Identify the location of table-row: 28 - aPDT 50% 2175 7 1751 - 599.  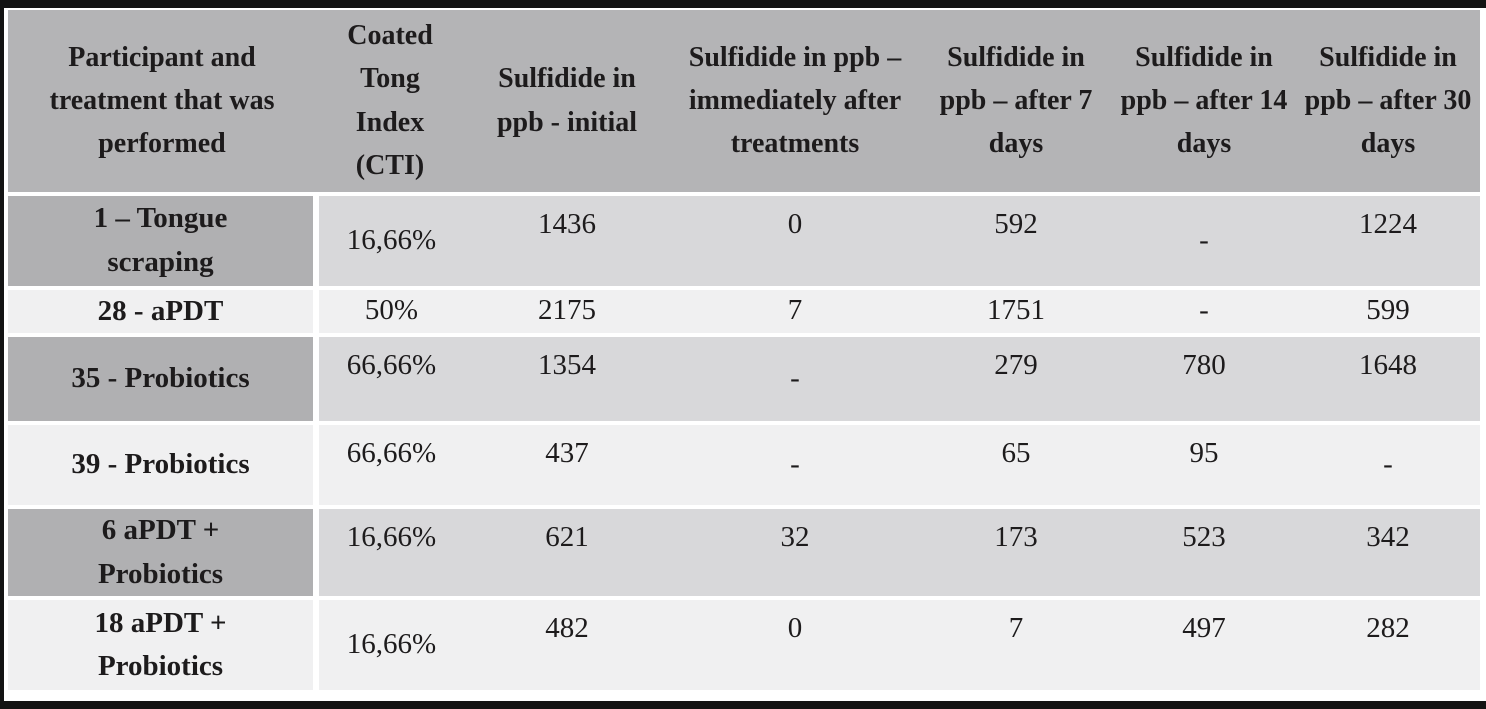
(744, 310).